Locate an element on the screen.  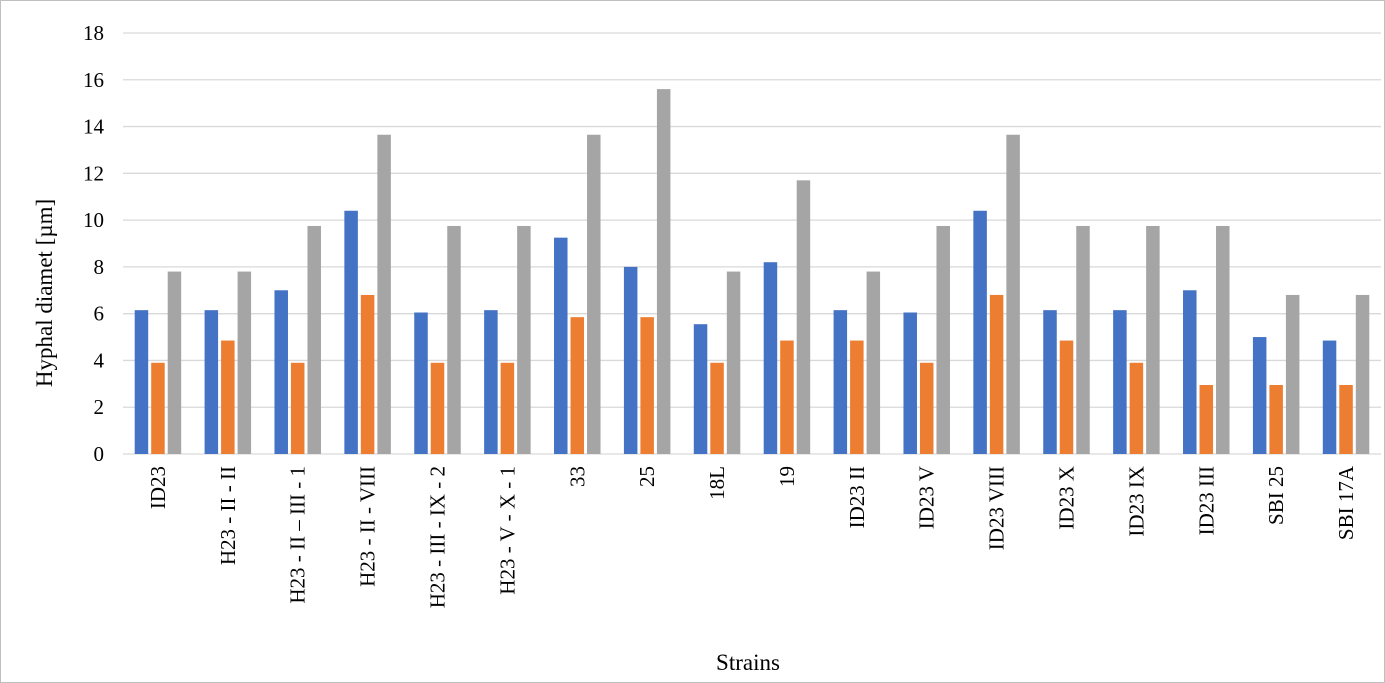
x-tick-label: 18L is located at coordinates (717, 483).